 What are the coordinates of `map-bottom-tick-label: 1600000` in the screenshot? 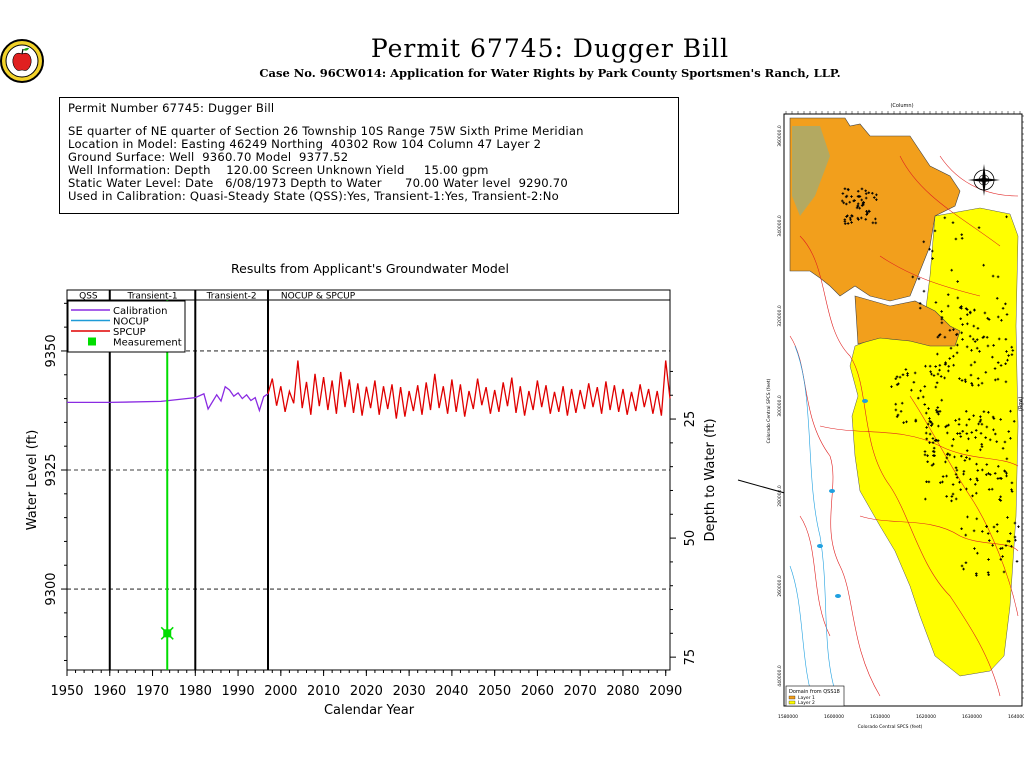 It's located at (834, 717).